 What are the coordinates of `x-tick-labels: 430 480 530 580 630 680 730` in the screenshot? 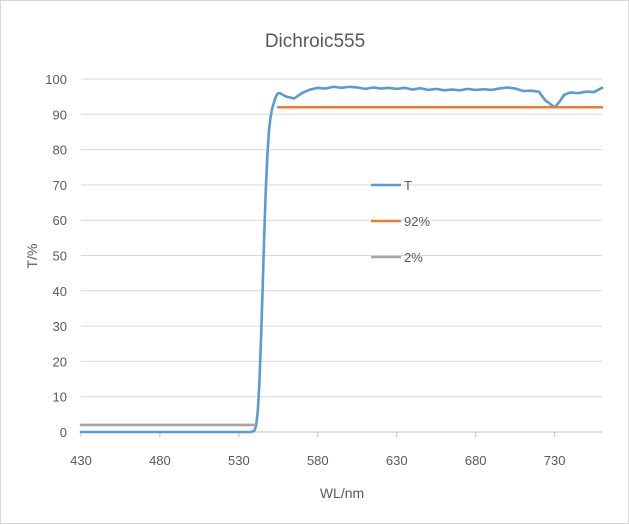 It's located at (317, 460).